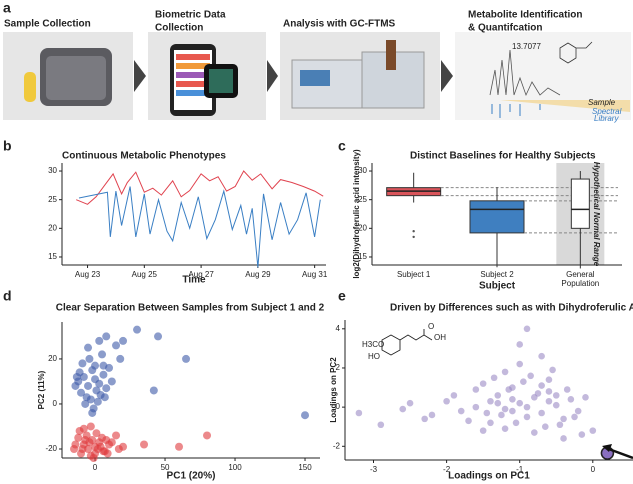 The height and width of the screenshot is (484, 633). I want to click on y-tick-label: -20, so click(51, 448).